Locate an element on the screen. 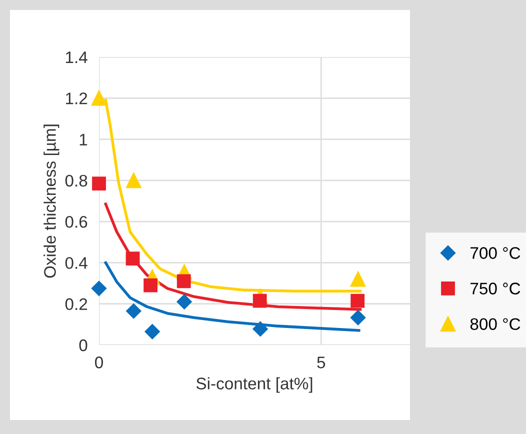 The width and height of the screenshot is (526, 434). y-tick-label: 0 is located at coordinates (83, 345).